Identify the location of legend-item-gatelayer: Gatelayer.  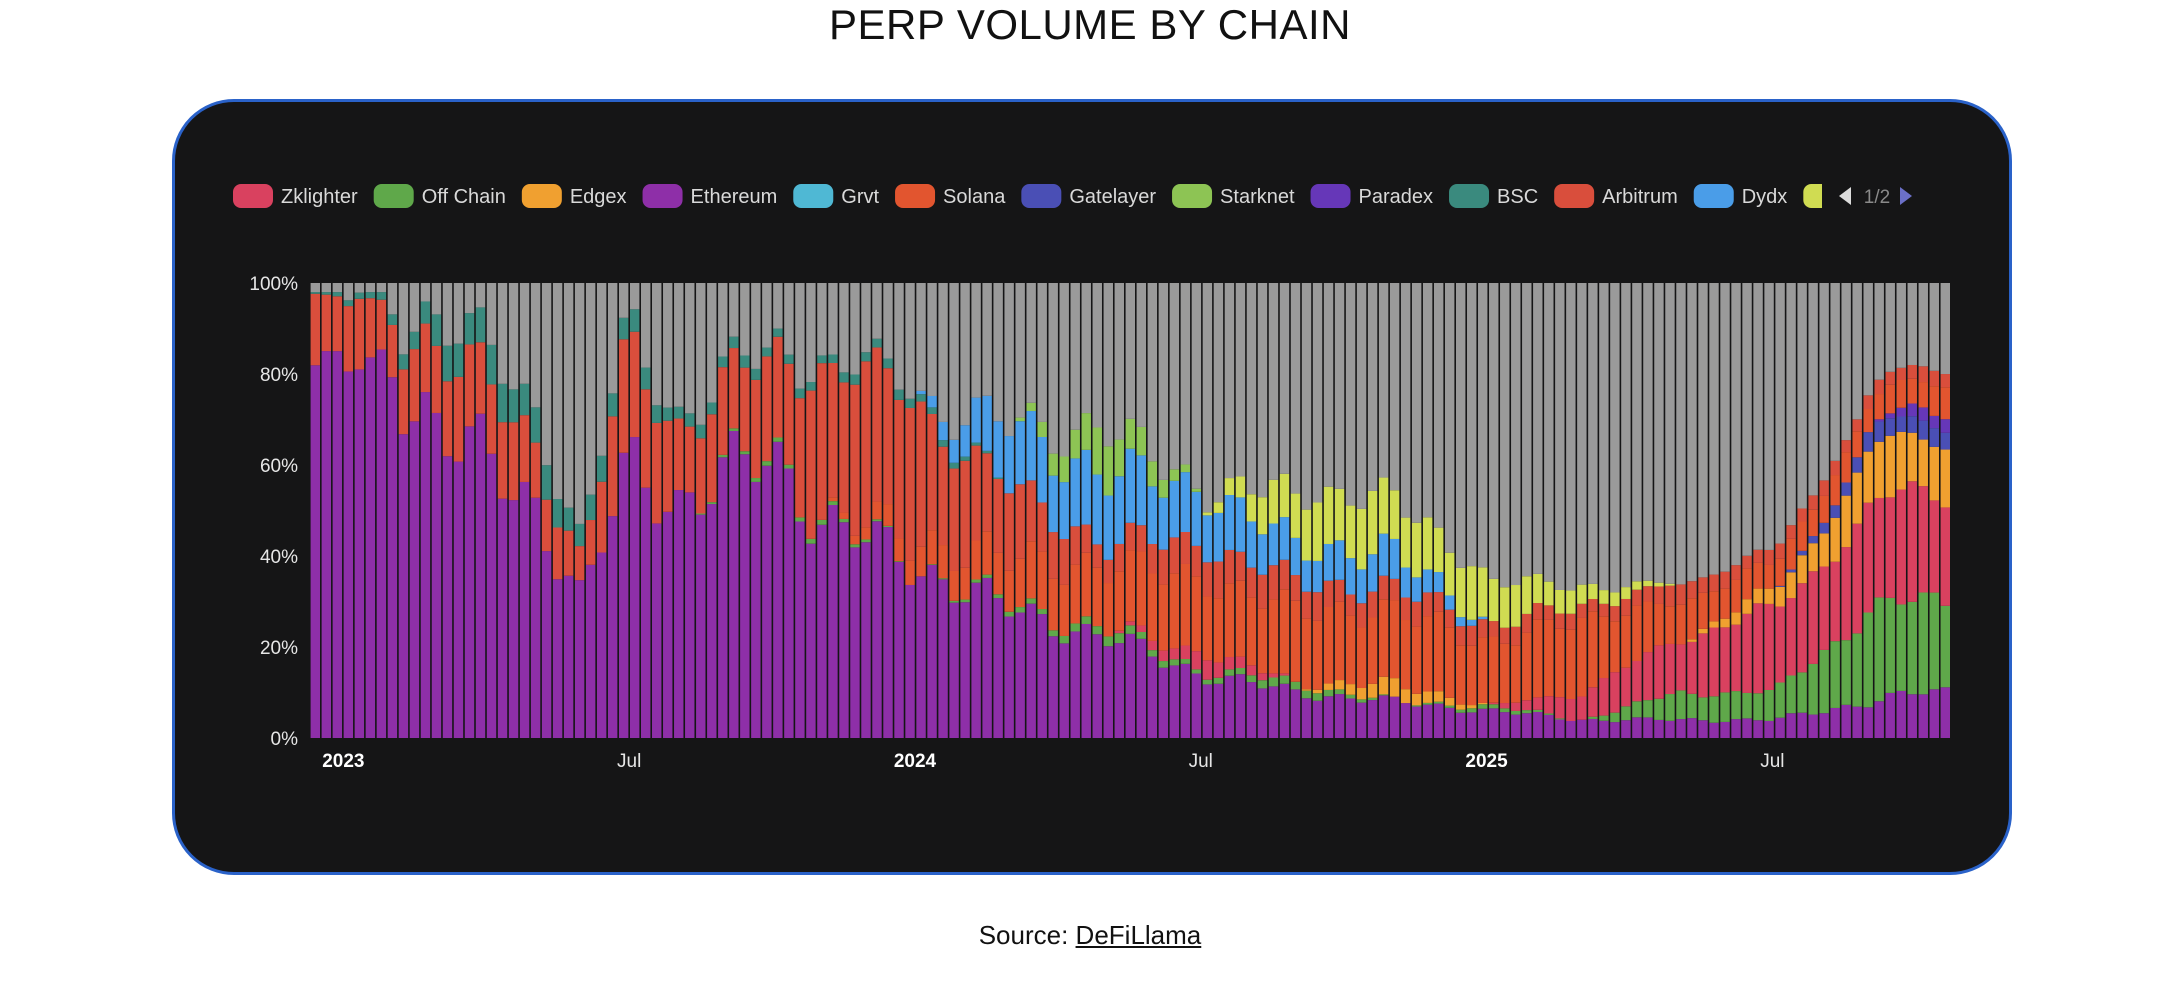
(1088, 196).